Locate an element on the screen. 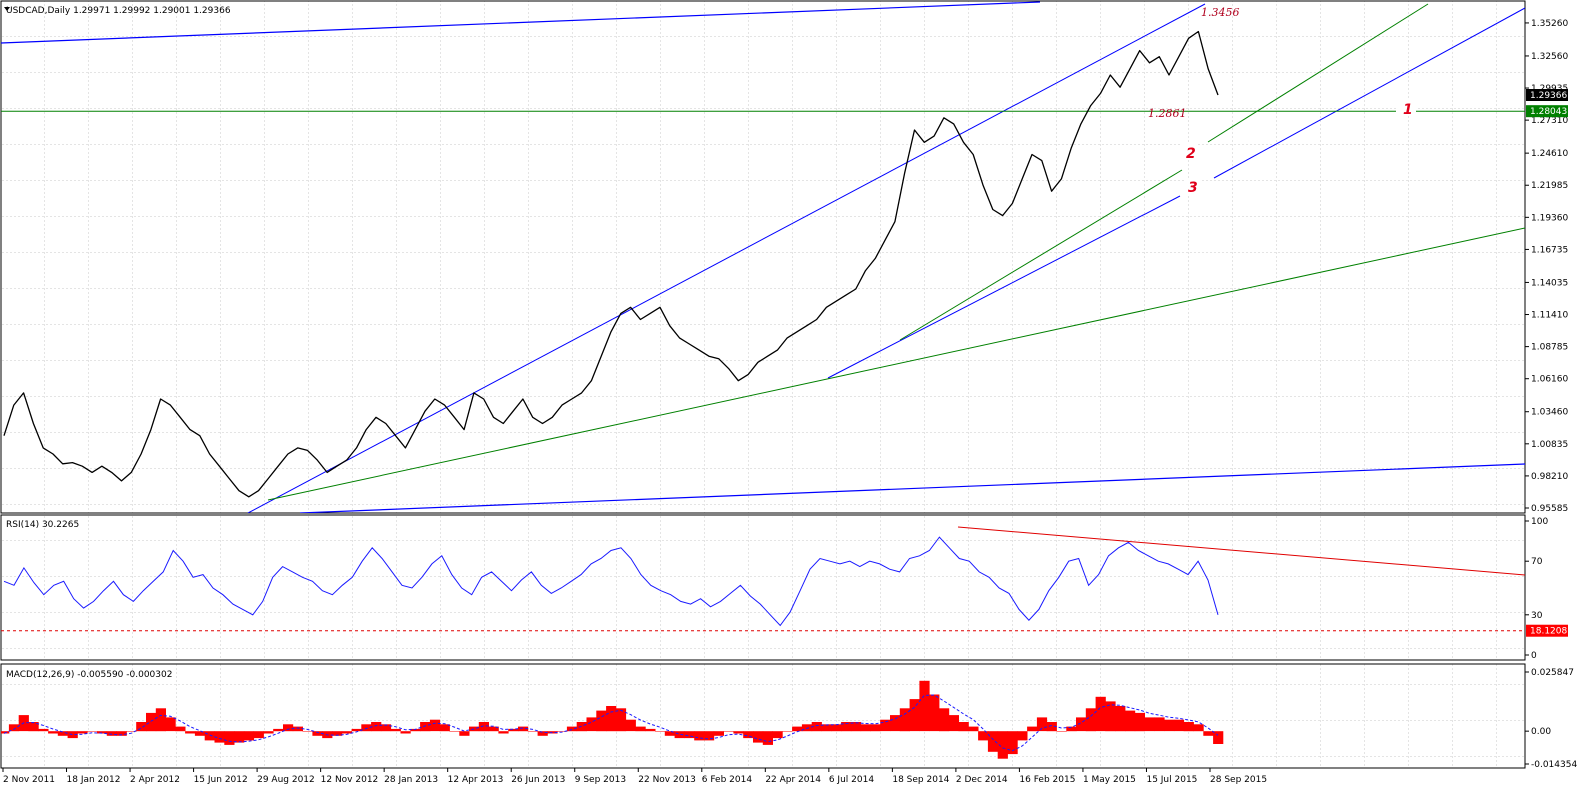  svg-text: 0 is located at coordinates (1534, 656).